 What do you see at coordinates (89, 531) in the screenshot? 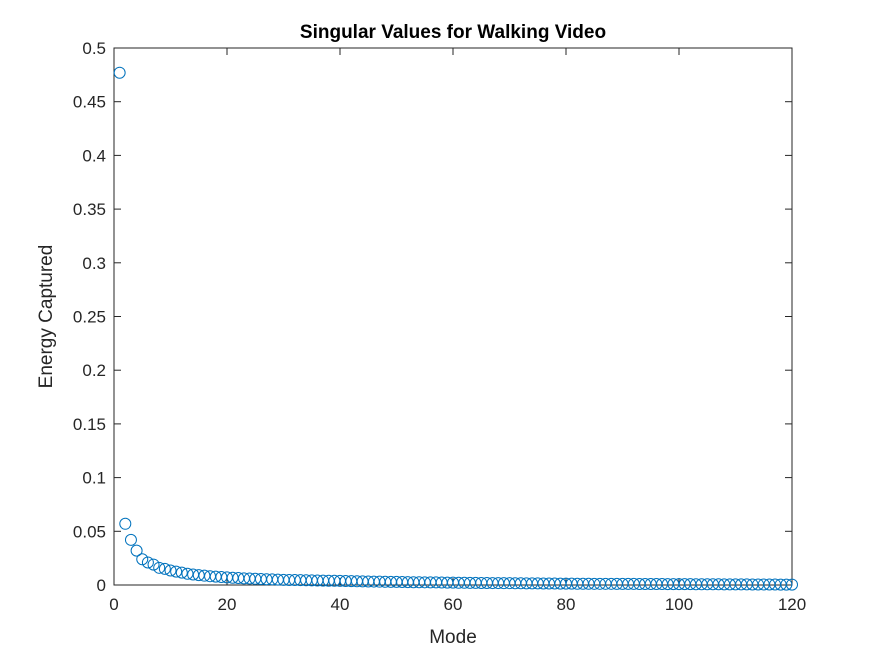
I see `y-tick-label: 0.05` at bounding box center [89, 531].